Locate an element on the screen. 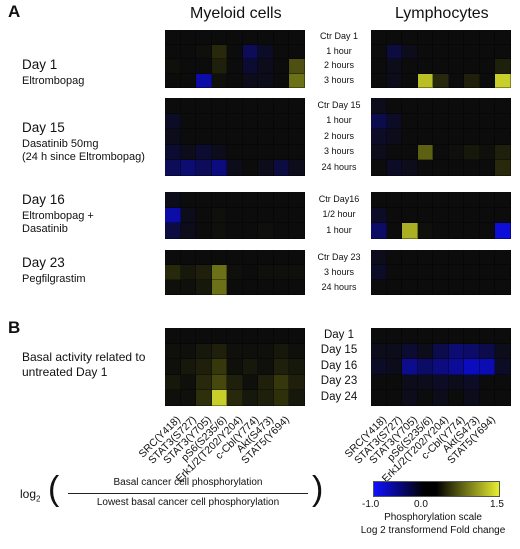 This screenshot has width=520, height=549. timepoint-label: 2 hours is located at coordinates (339, 135).